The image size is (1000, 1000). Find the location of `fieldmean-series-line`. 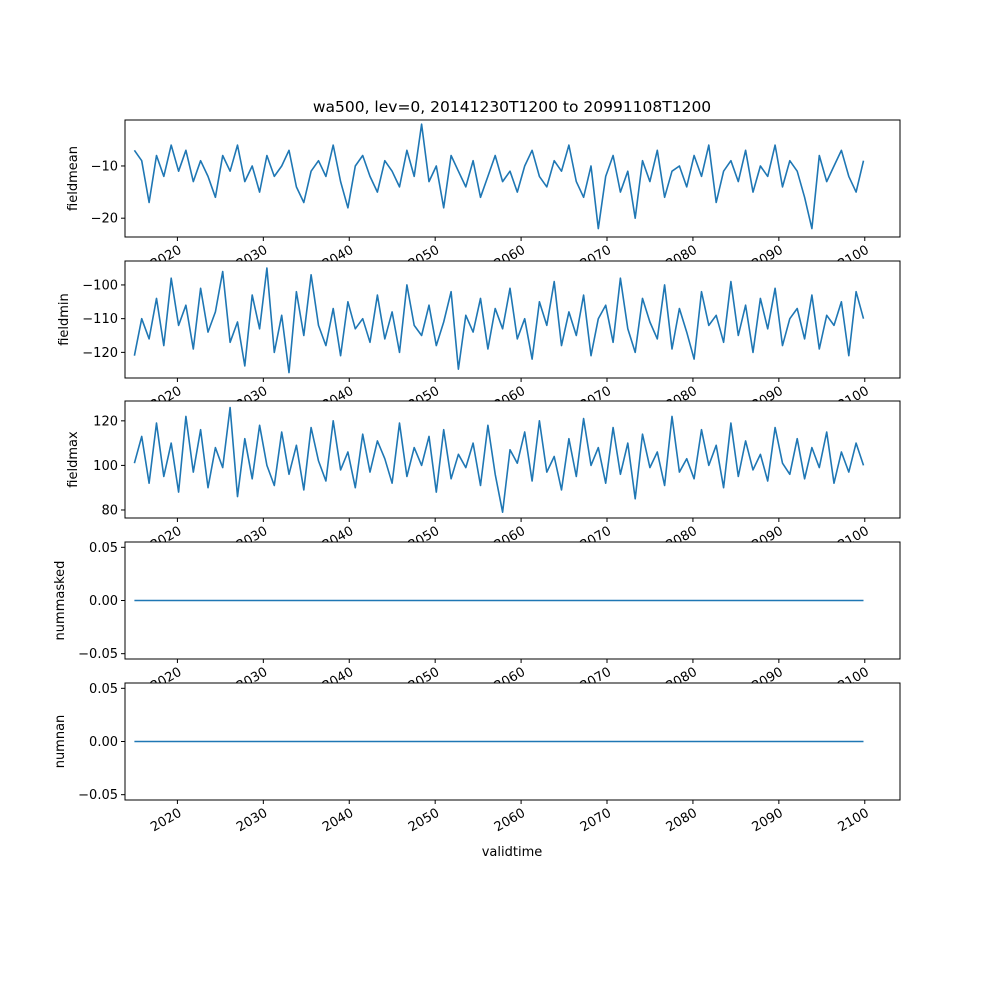

fieldmean-series-line is located at coordinates (499, 176).